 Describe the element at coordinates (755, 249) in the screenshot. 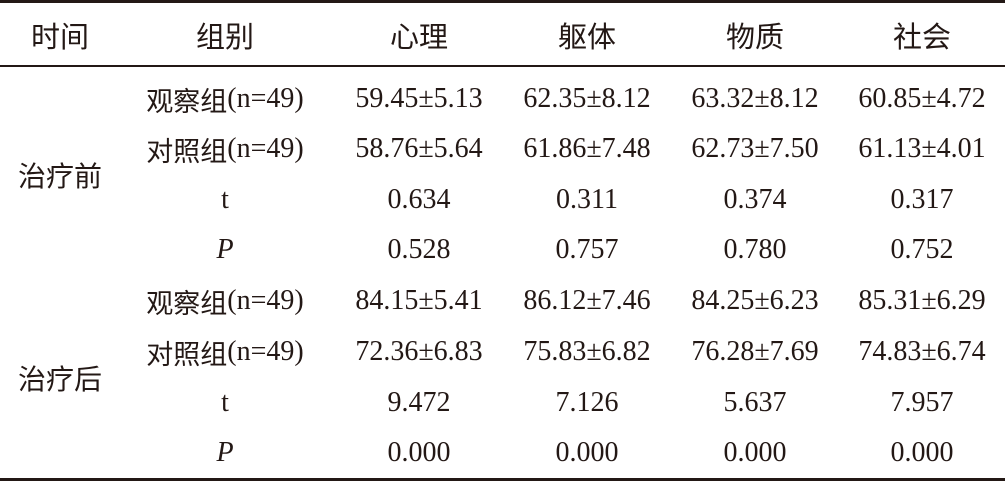

I see `table-cell: 0.780` at that location.